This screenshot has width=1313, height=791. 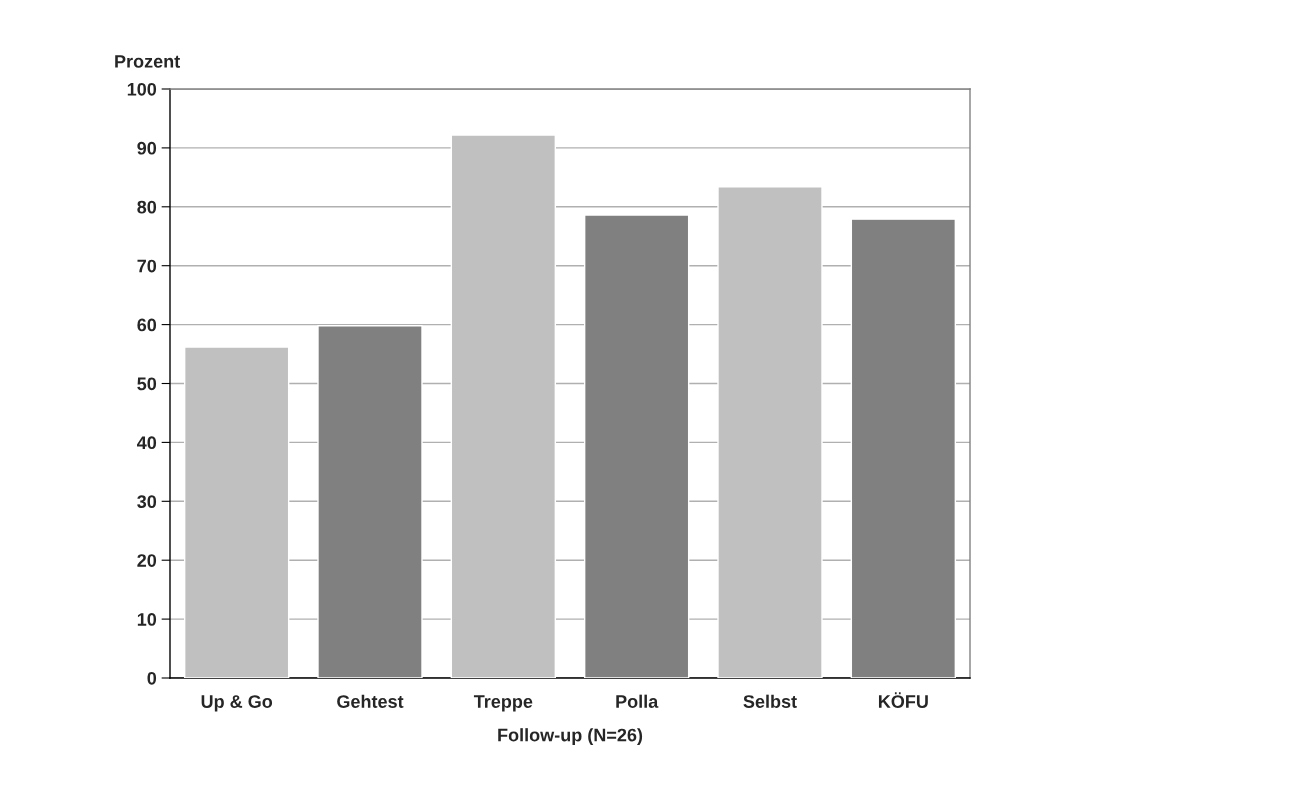 What do you see at coordinates (903, 700) in the screenshot?
I see `x-tick-label: KÖFU` at bounding box center [903, 700].